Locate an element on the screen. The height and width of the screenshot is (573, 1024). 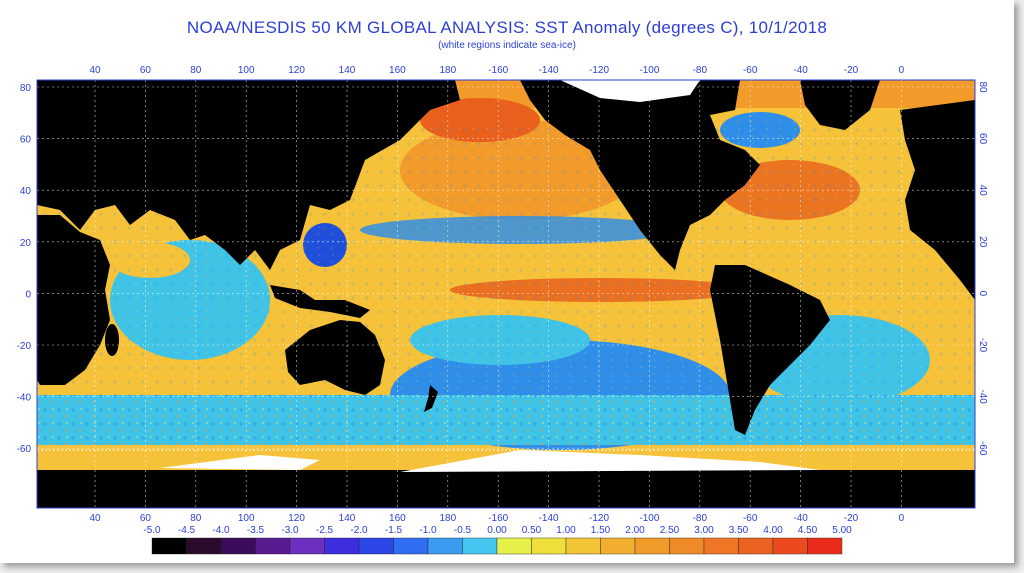
lon-tick-label-bottom: 40 is located at coordinates (95, 518).